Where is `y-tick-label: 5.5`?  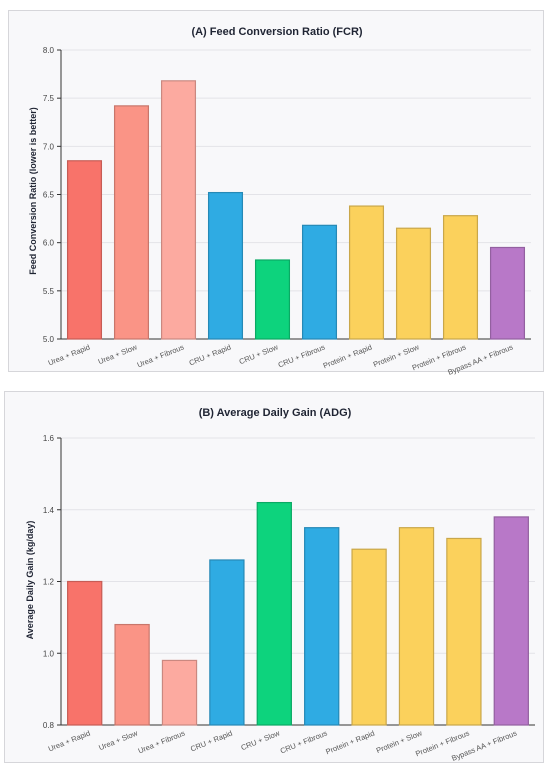
y-tick-label: 5.5 is located at coordinates (49, 291).